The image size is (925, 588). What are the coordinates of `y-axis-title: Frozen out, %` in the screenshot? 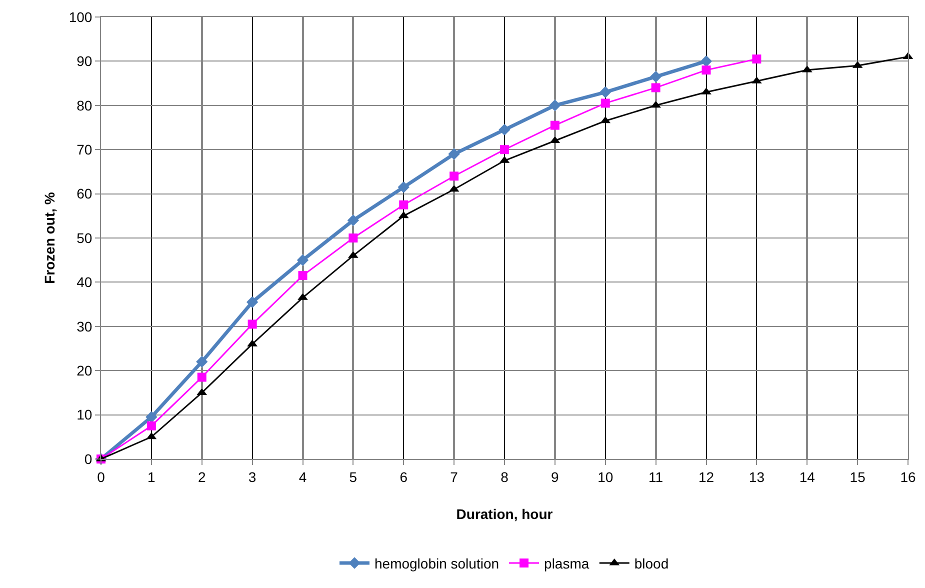 It's located at (49, 238).